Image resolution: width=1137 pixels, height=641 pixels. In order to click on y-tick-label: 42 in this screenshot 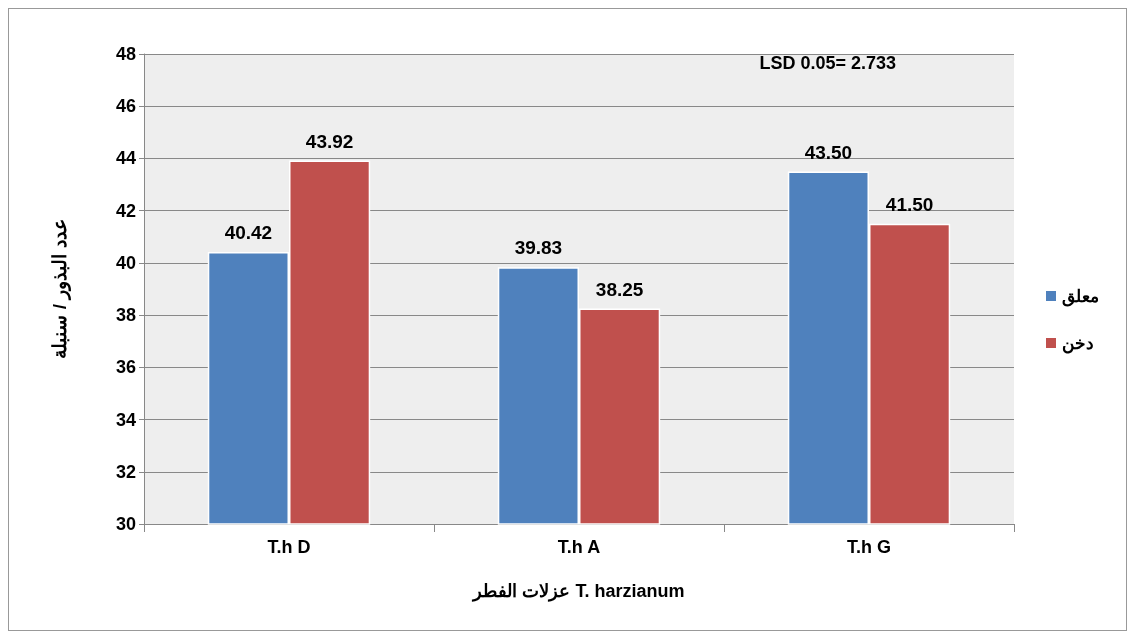, I will do `click(125, 210)`.